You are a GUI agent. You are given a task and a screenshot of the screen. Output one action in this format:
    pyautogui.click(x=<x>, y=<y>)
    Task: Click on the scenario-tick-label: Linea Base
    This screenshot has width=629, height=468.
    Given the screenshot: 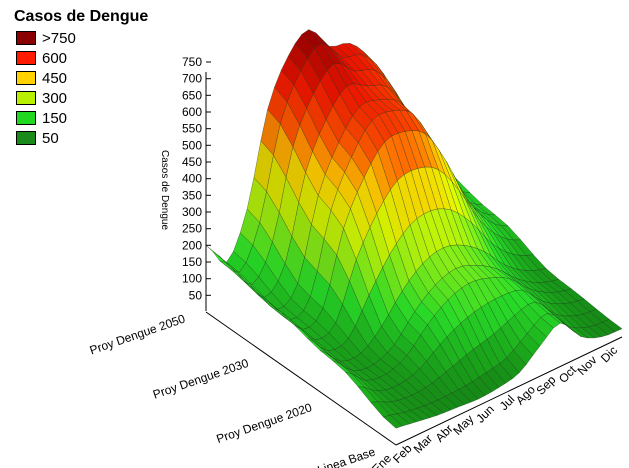 What is the action you would take?
    pyautogui.click(x=347, y=456)
    